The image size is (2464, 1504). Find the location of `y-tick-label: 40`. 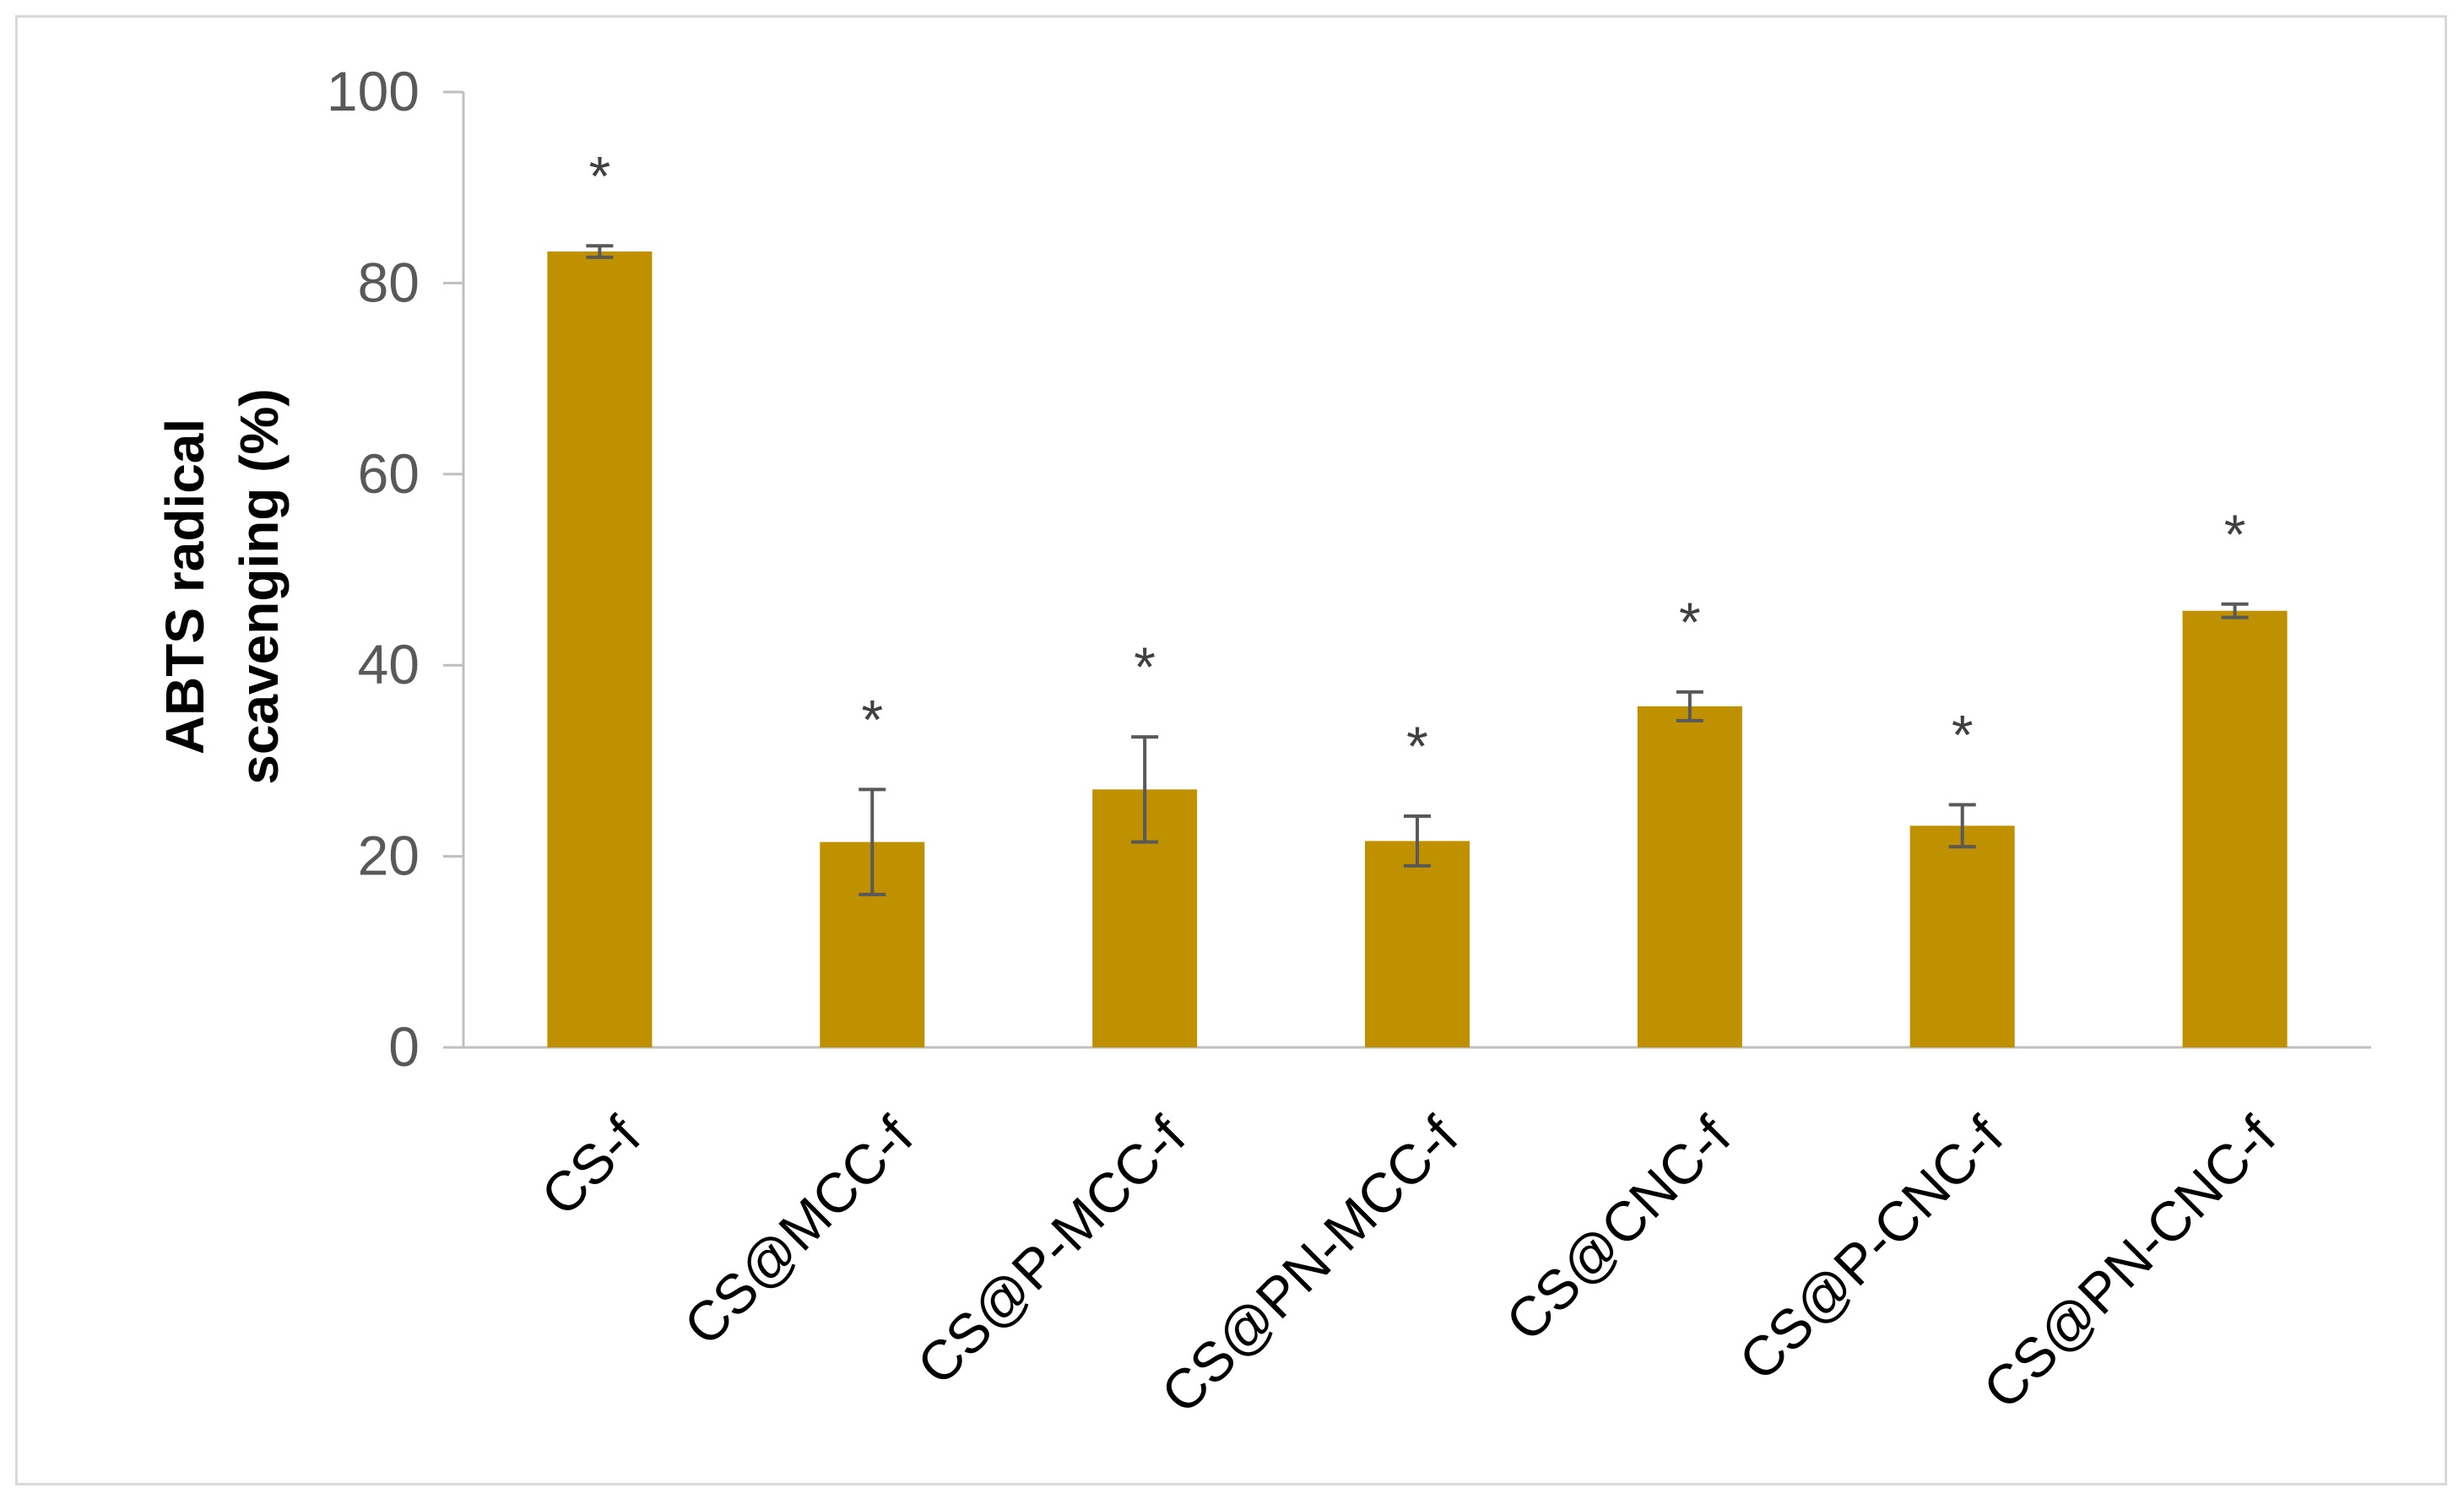

y-tick-label: 40 is located at coordinates (389, 664).